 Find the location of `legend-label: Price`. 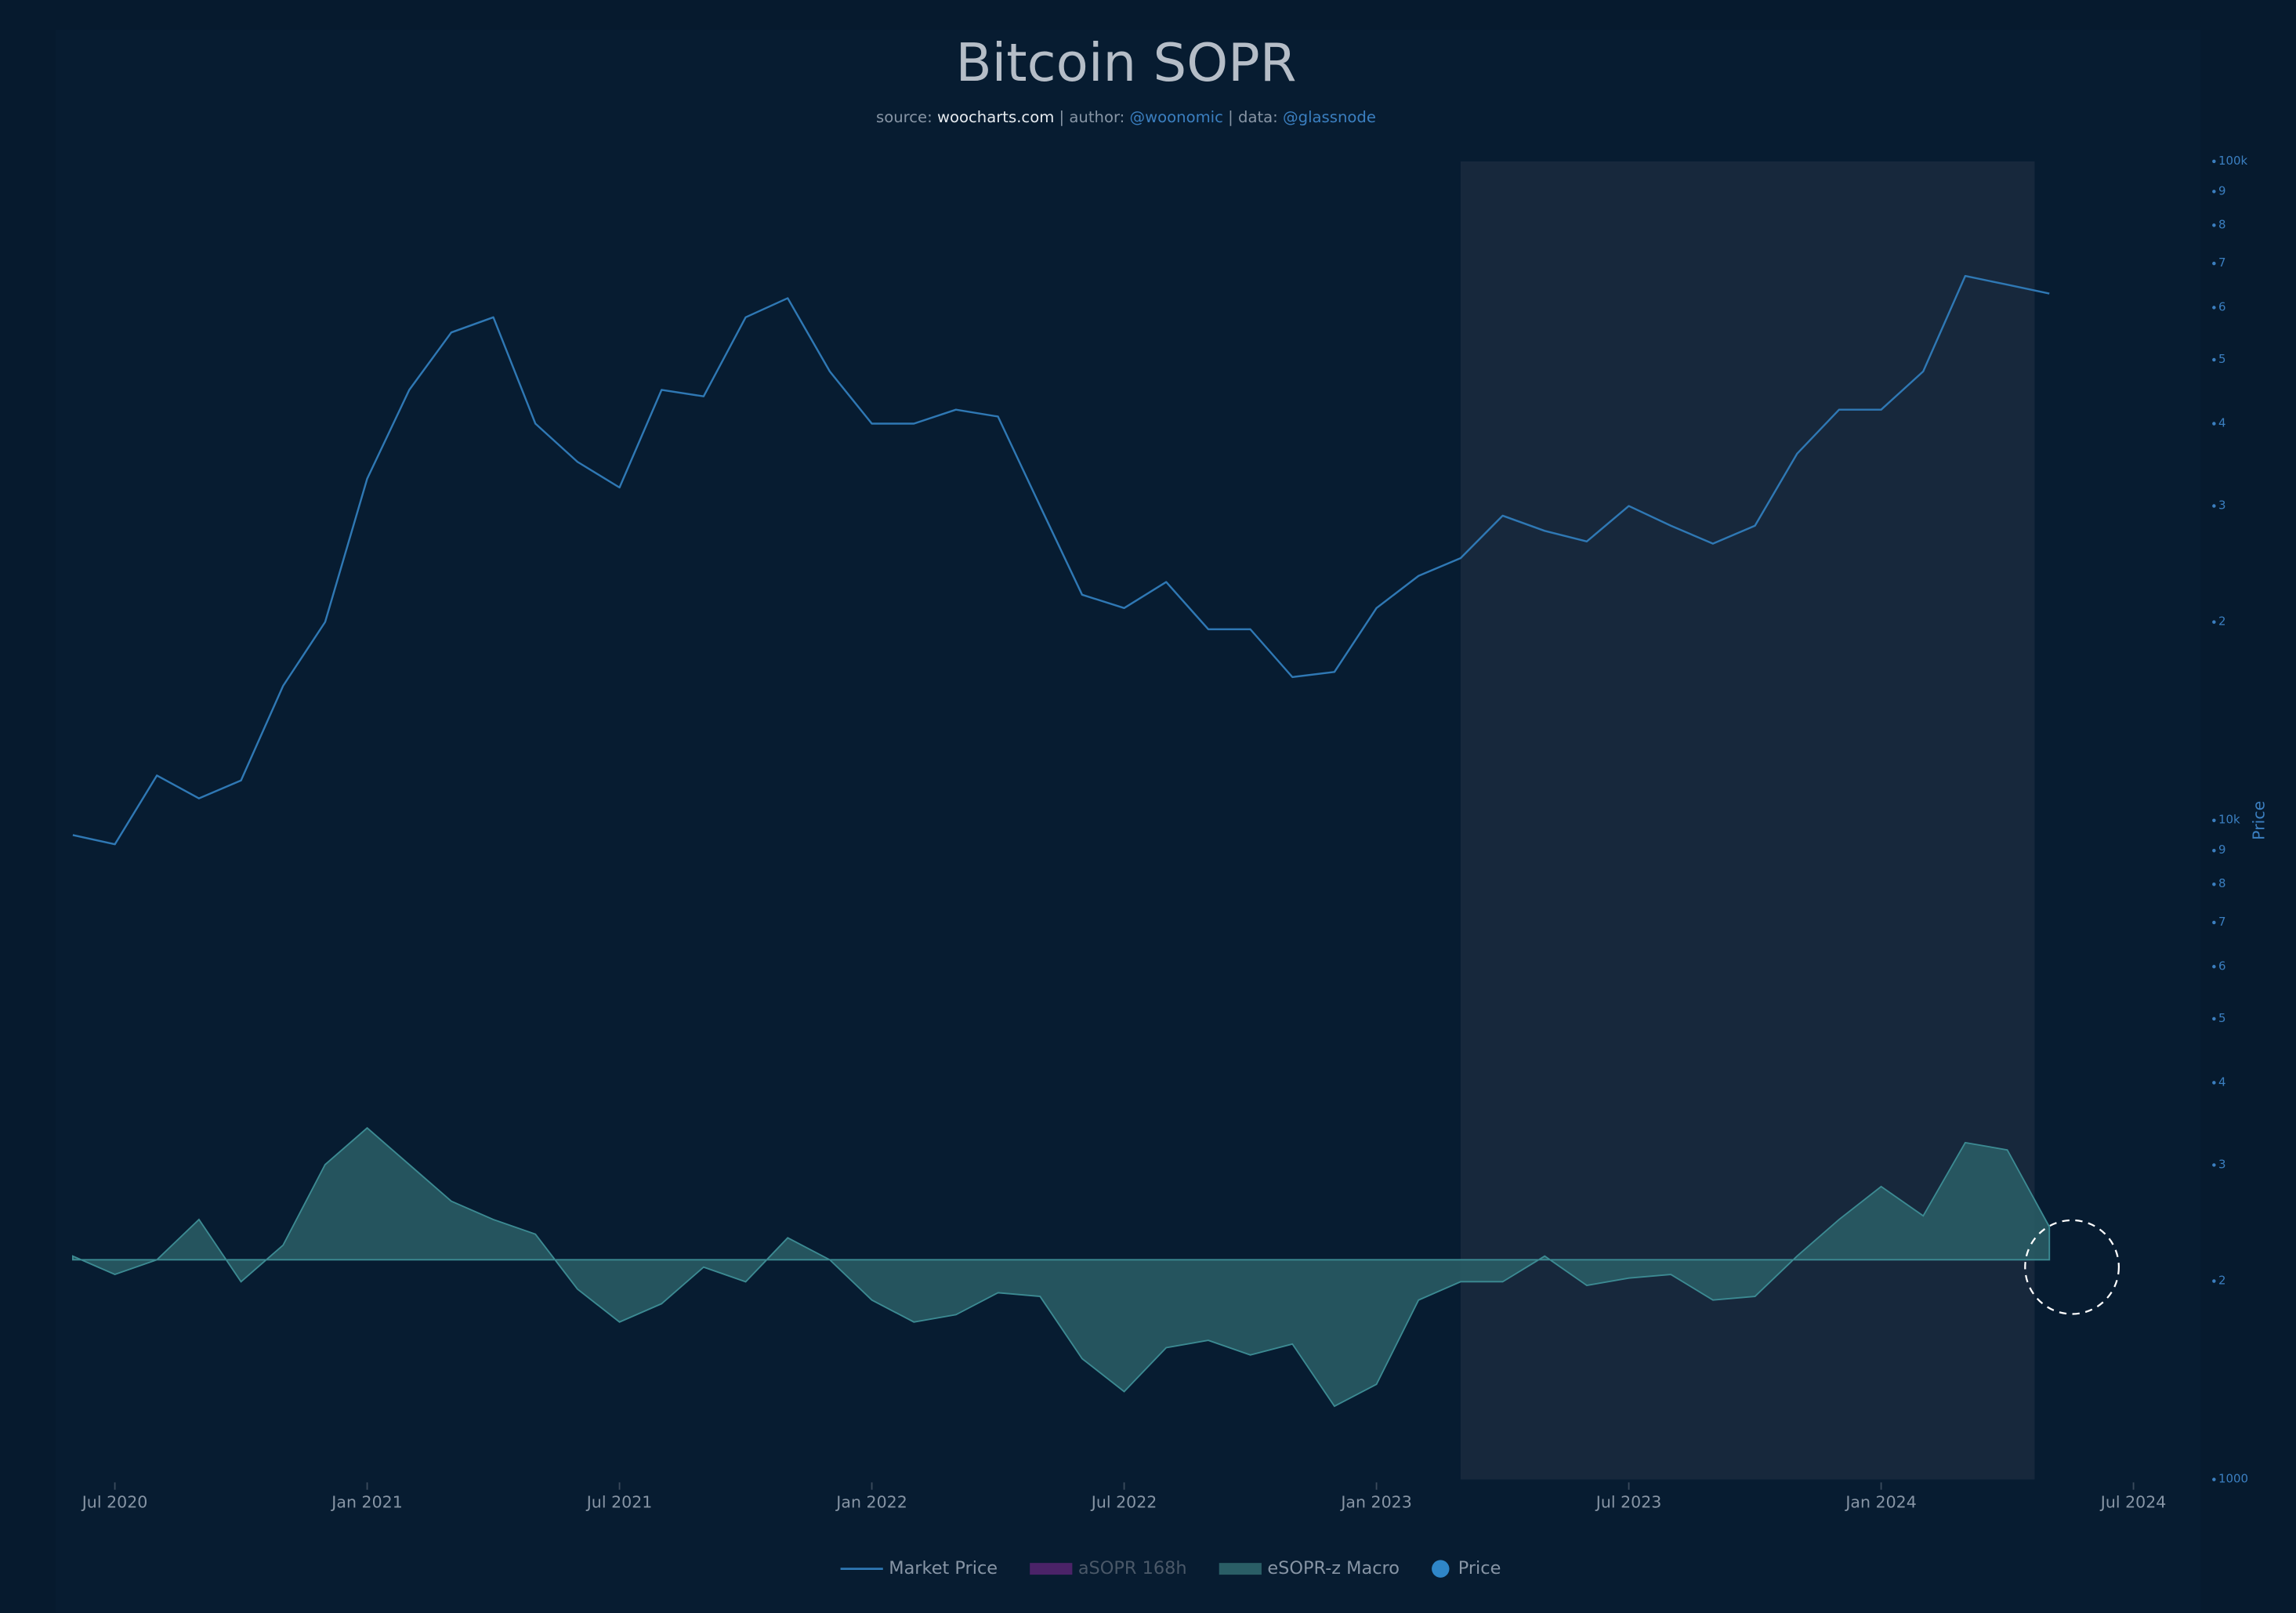

legend-label: Price is located at coordinates (1479, 1568).